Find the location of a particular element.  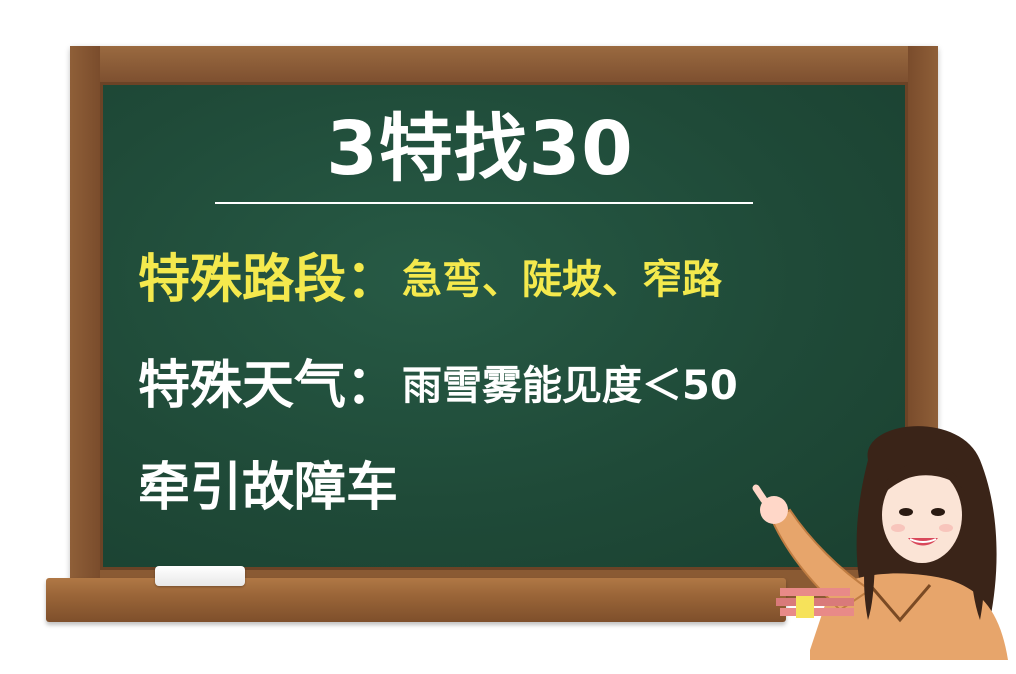

board-line-towing: 牵引故障车 is located at coordinates (268, 488).